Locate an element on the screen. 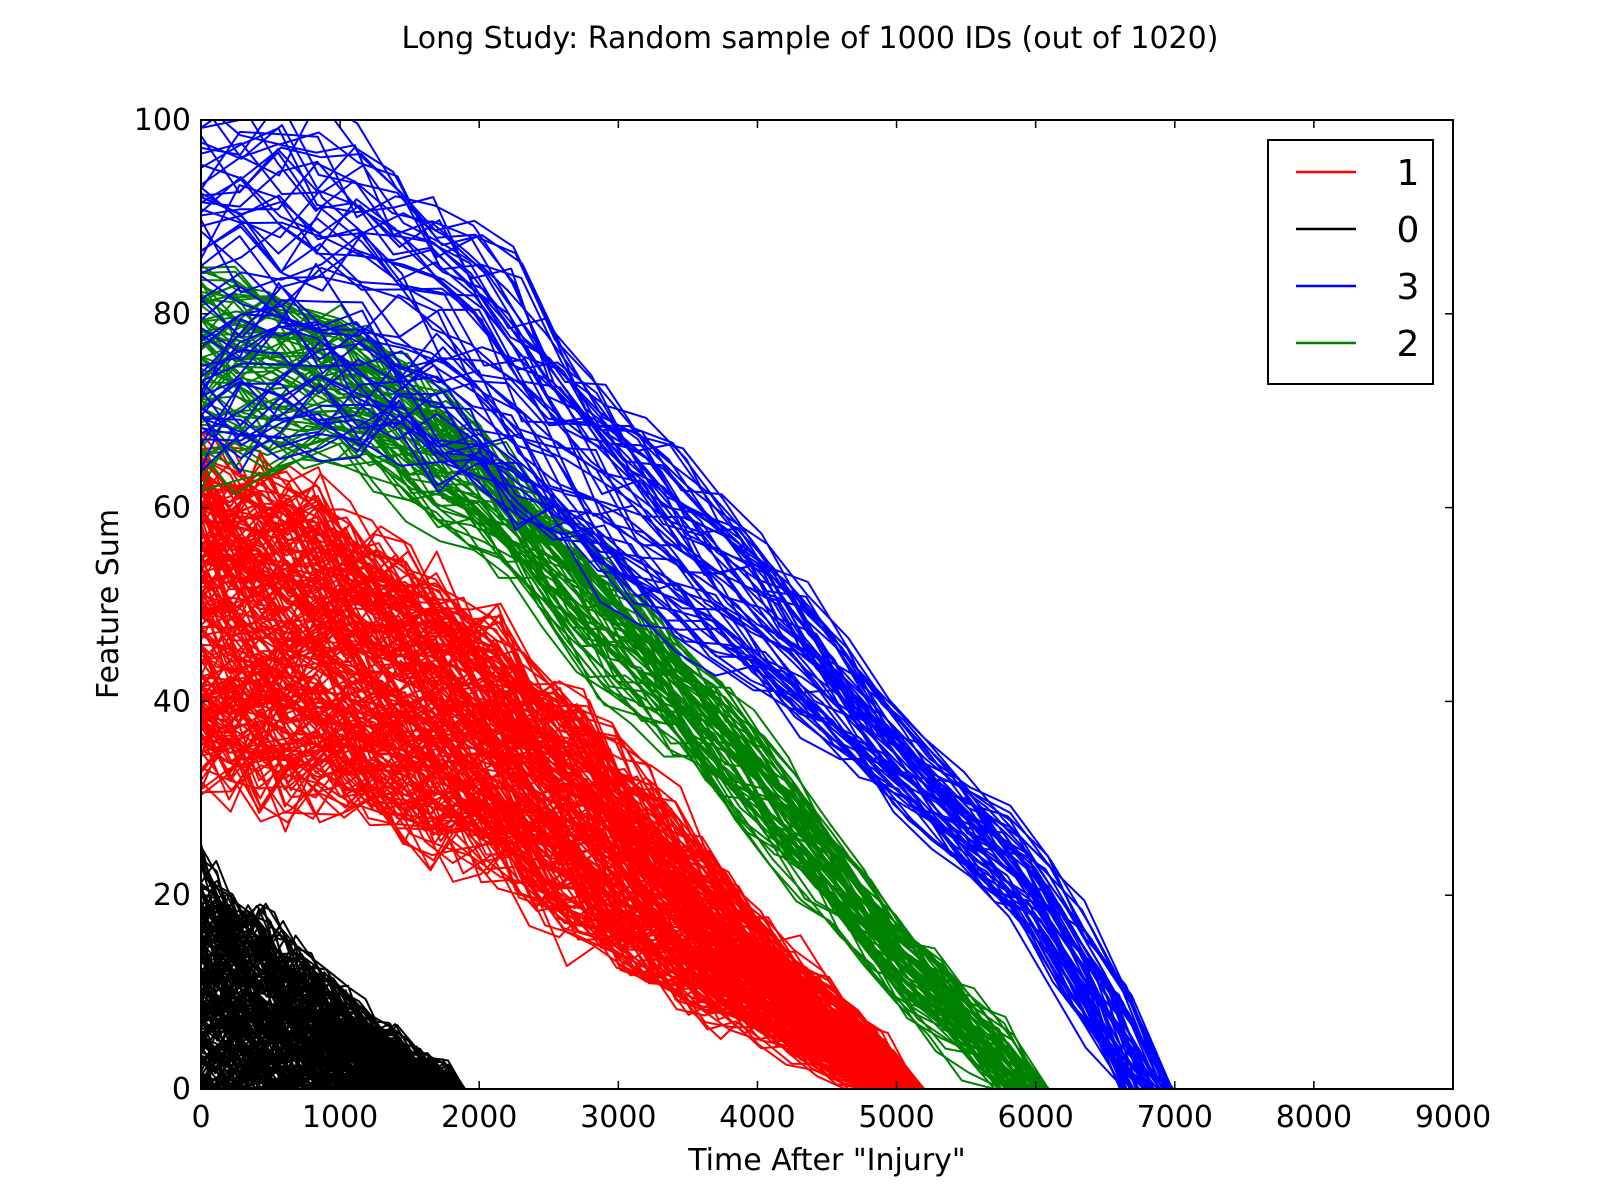 The height and width of the screenshot is (1200, 1600). legend-entry-2: 2 is located at coordinates (1357, 344).